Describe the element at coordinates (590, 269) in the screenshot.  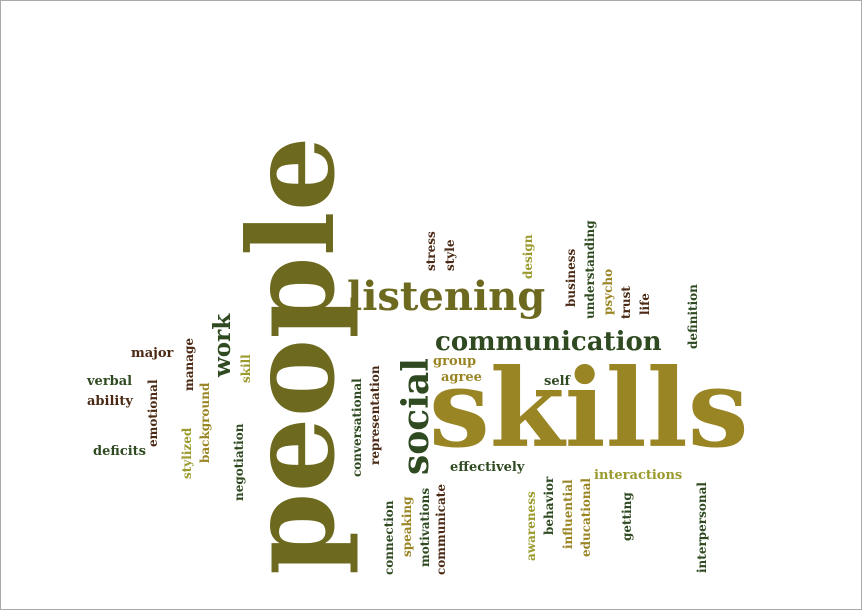
I see `word-understanding: understanding` at that location.